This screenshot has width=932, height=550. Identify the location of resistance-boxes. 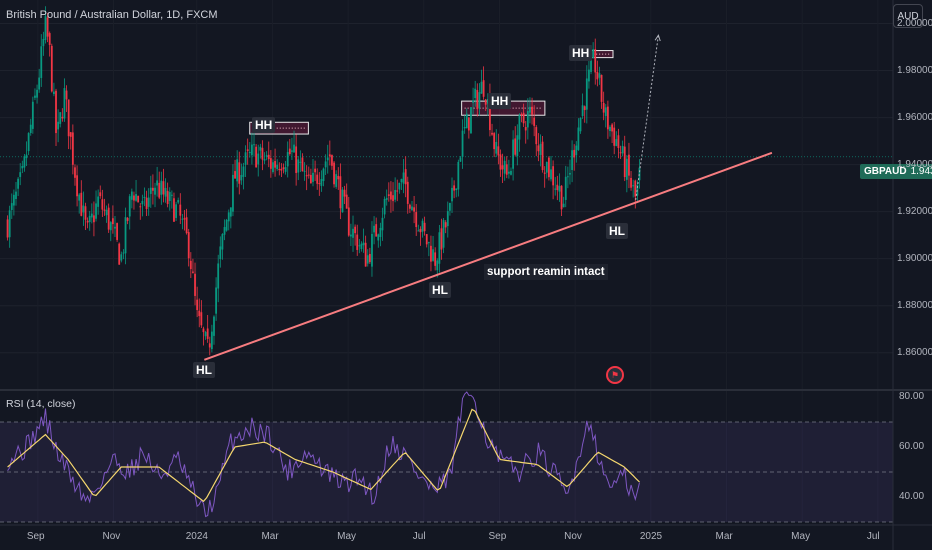
(431, 92).